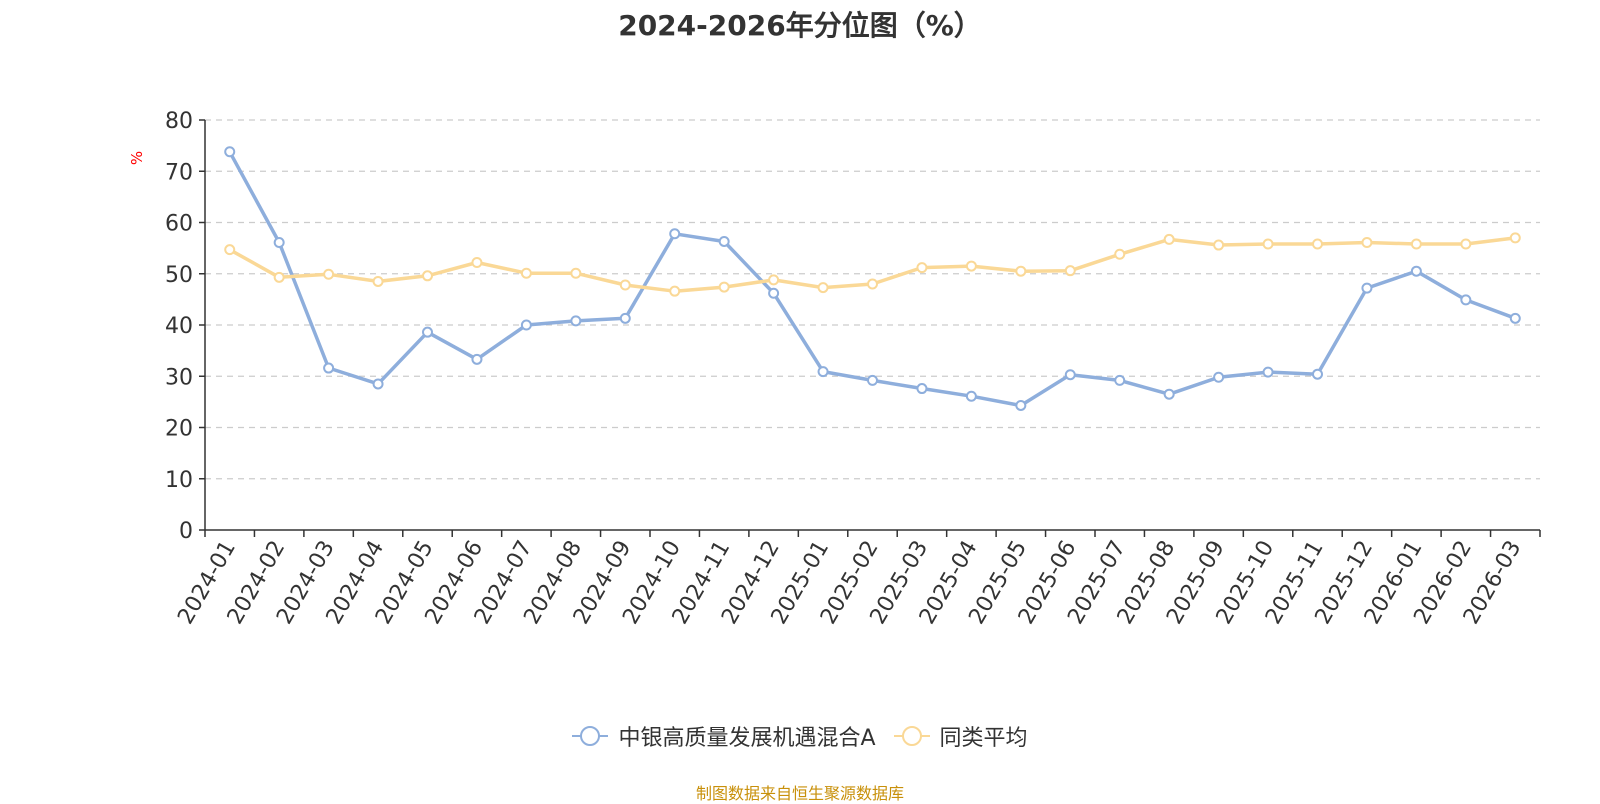 This screenshot has width=1600, height=804. What do you see at coordinates (179, 121) in the screenshot?
I see `y-tick-label: 80` at bounding box center [179, 121].